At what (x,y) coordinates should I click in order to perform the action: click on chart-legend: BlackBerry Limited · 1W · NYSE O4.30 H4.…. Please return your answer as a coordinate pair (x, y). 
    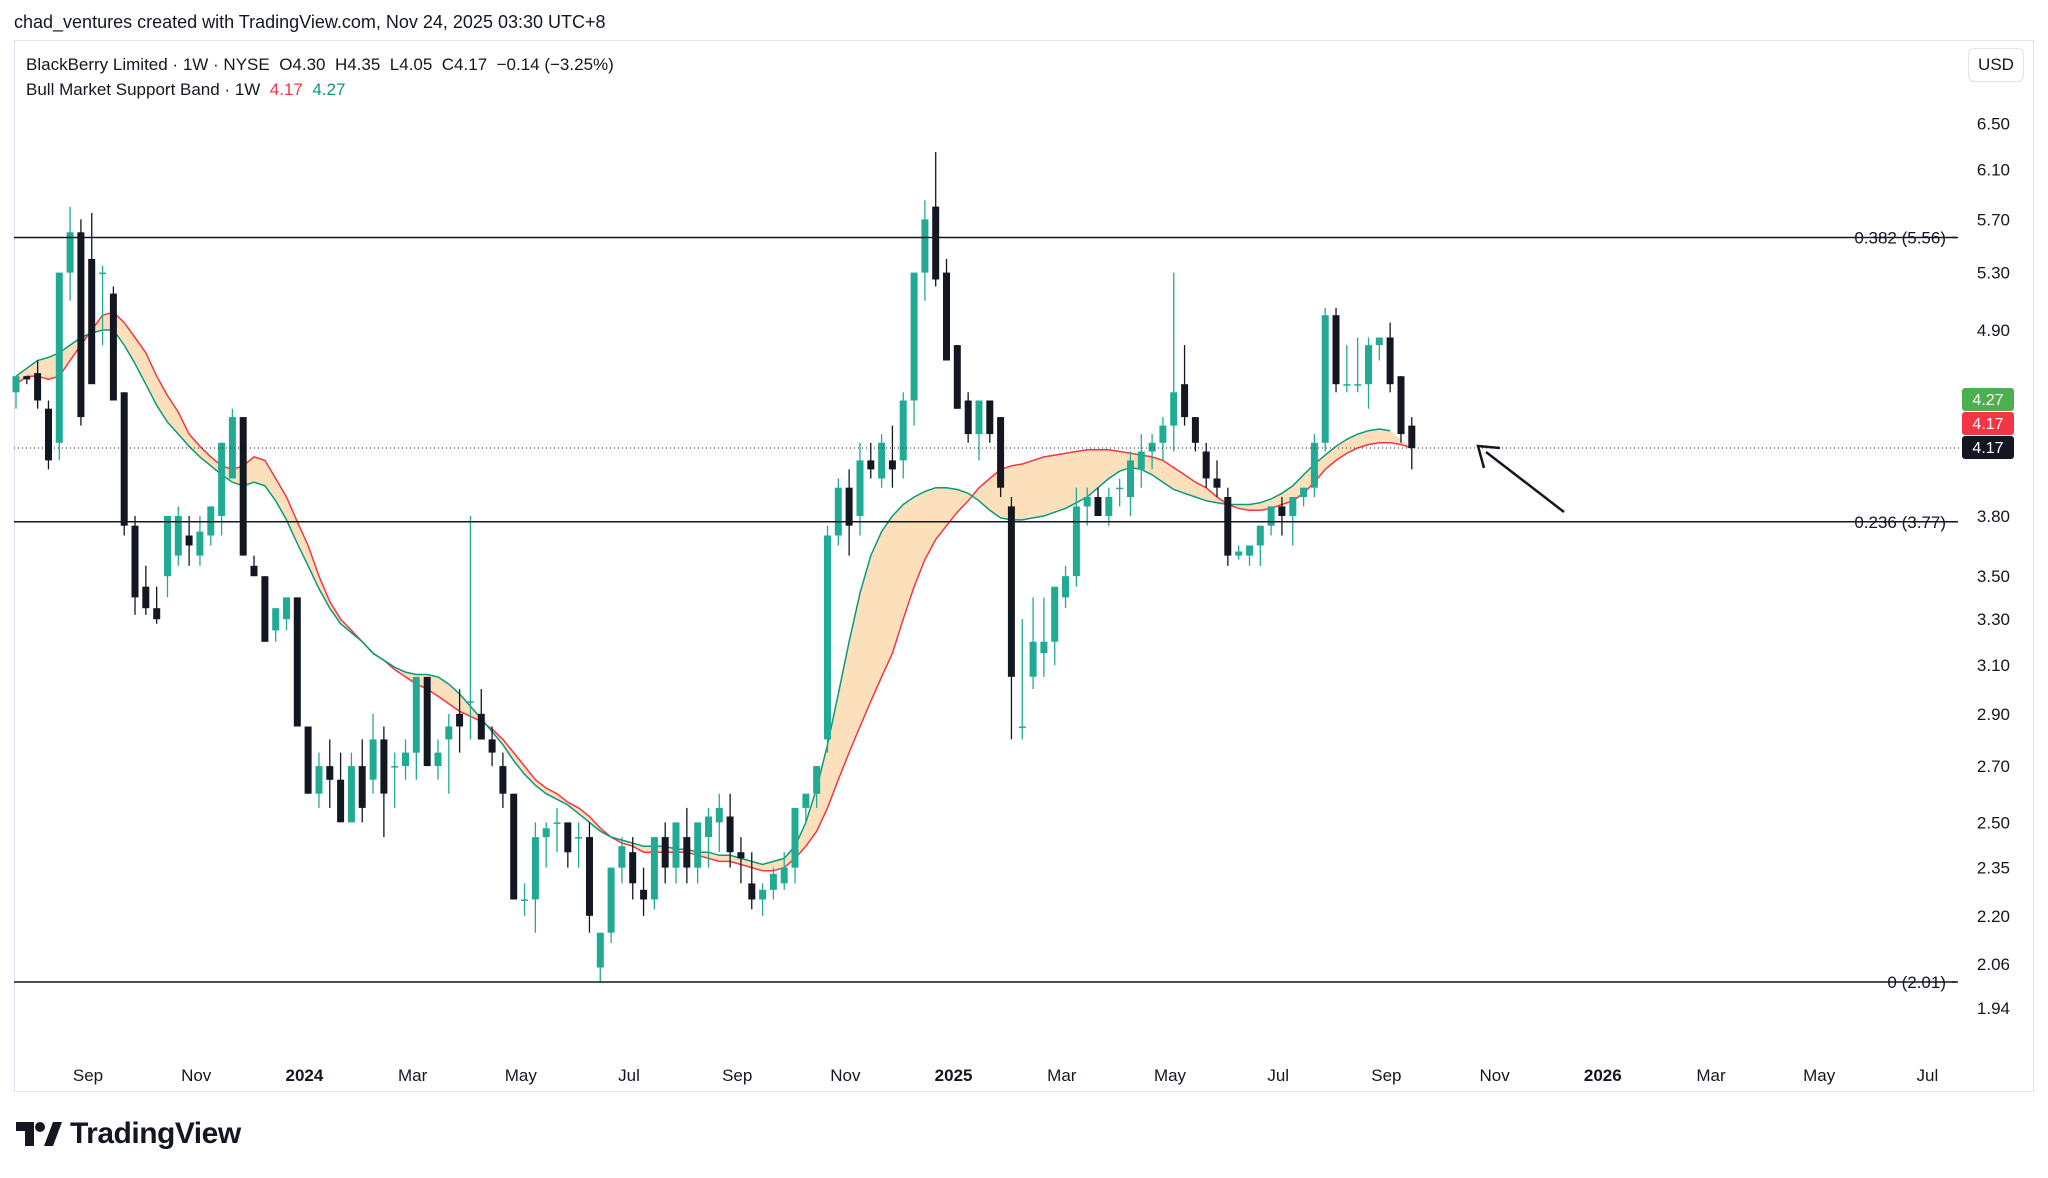
    Looking at the image, I should click on (320, 77).